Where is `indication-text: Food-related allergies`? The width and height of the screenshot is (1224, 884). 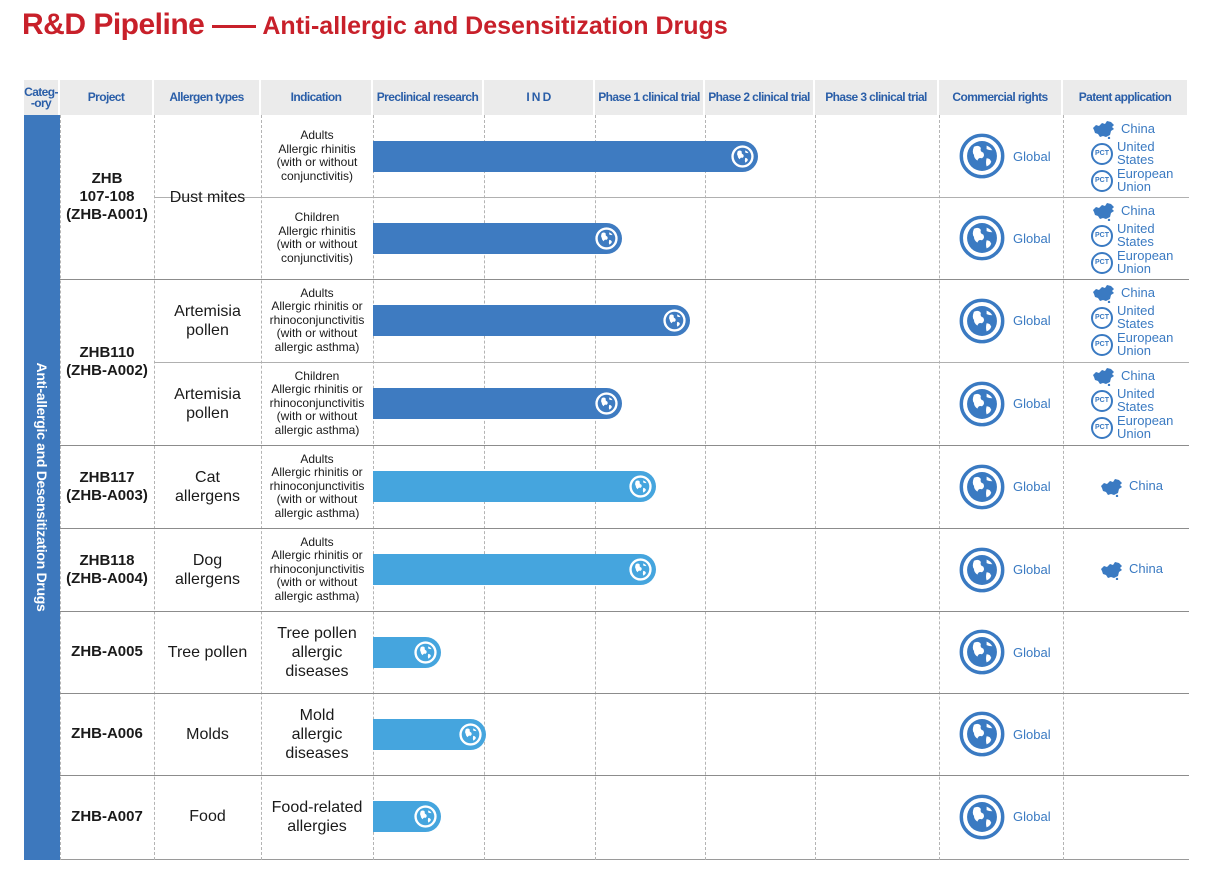
indication-text: Food-related allergies is located at coordinates (317, 816).